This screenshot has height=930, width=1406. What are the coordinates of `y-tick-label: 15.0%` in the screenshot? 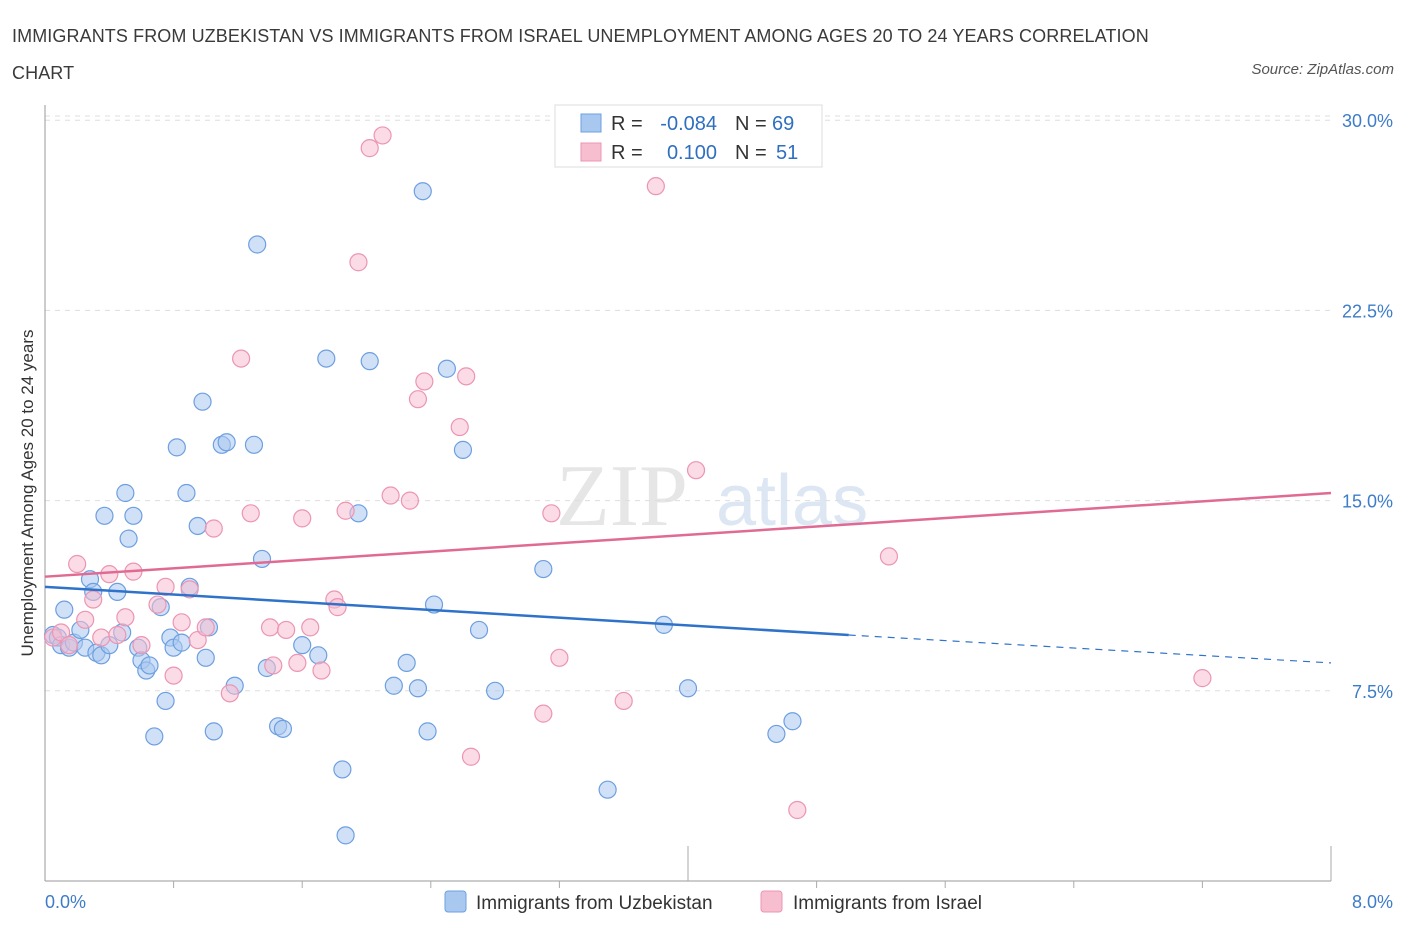 It's located at (1367, 502).